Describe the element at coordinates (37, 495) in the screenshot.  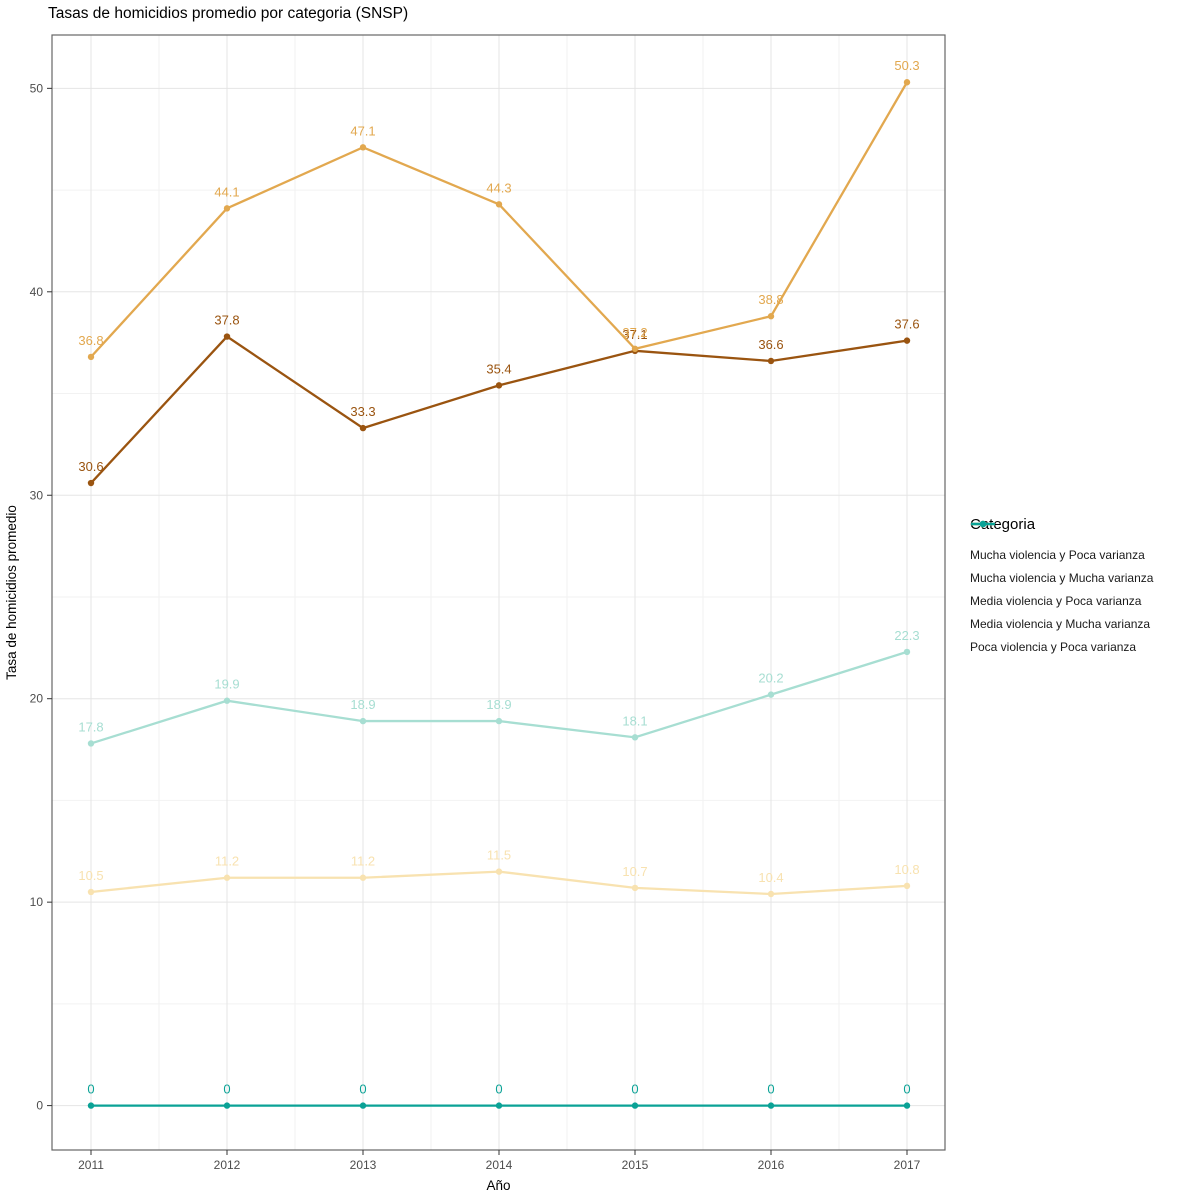
I see `svg-text: 30` at that location.